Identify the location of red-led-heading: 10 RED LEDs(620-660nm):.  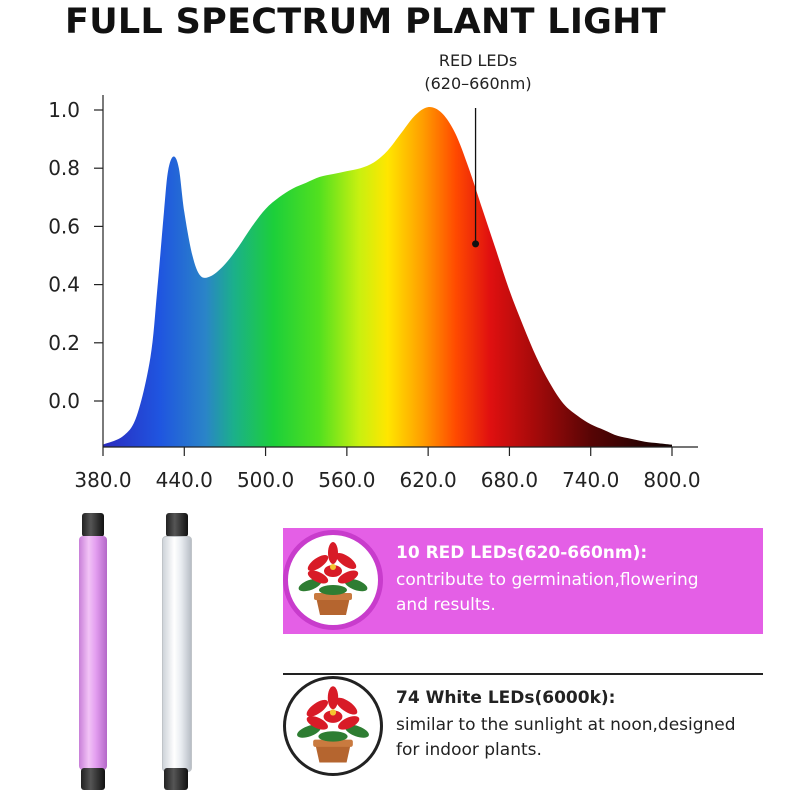
(522, 553).